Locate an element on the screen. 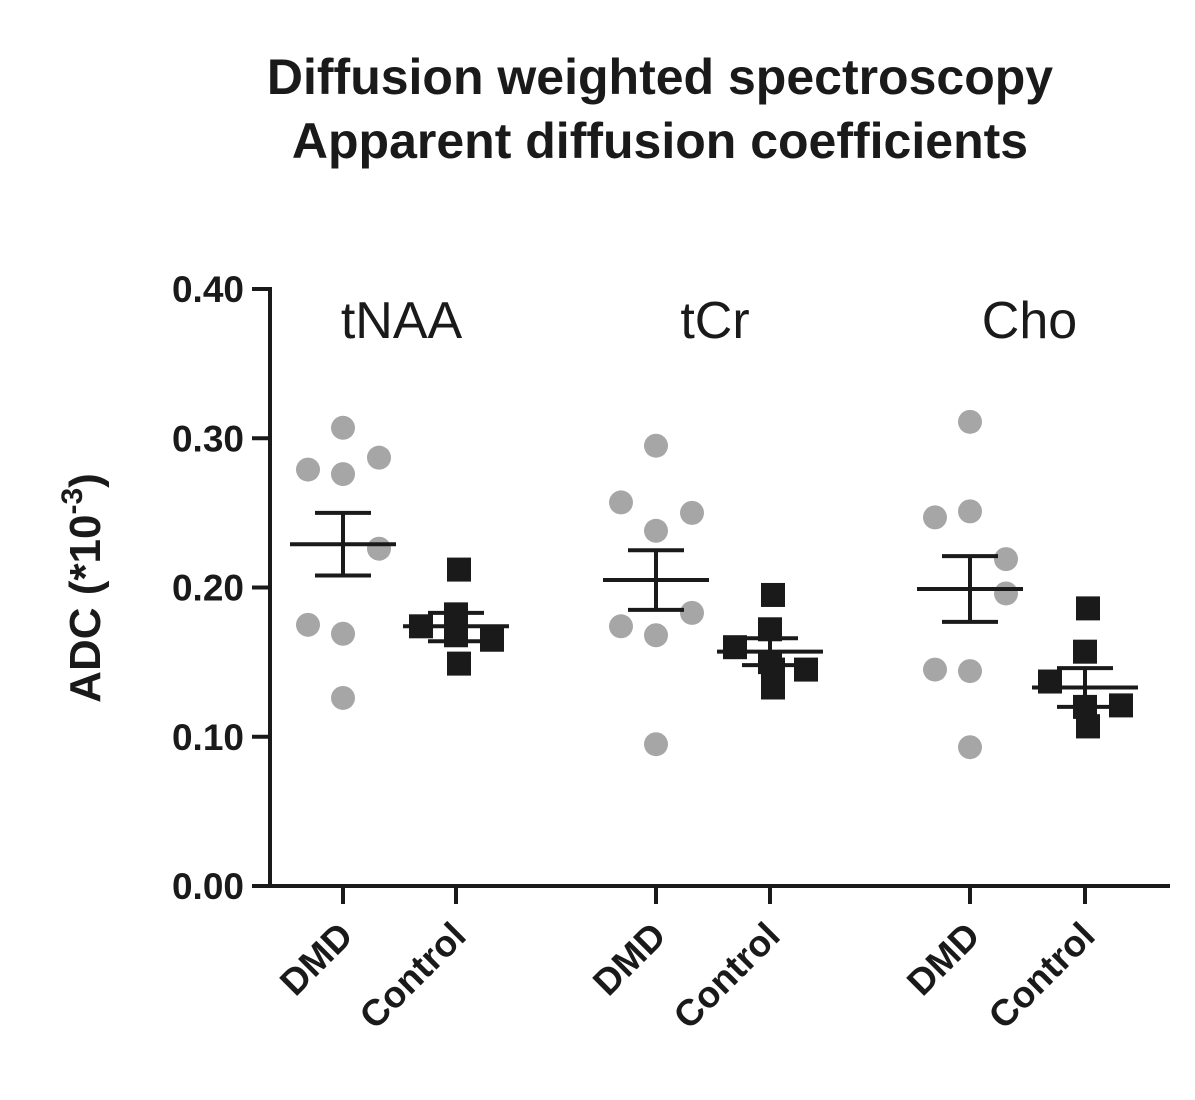 The image size is (1195, 1100). error-bars is located at coordinates (714, 609).